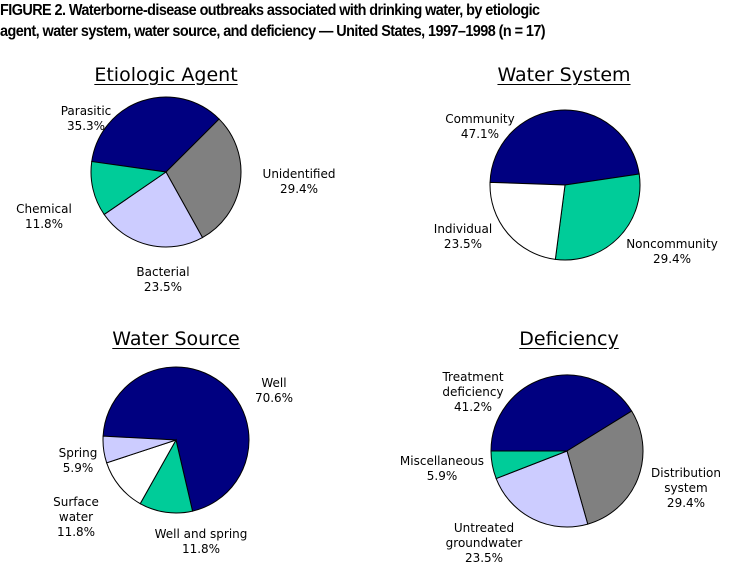 Image resolution: width=749 pixels, height=565 pixels. Describe the element at coordinates (463, 236) in the screenshot. I see `slice-label-individual: Individual 23.5%` at that location.